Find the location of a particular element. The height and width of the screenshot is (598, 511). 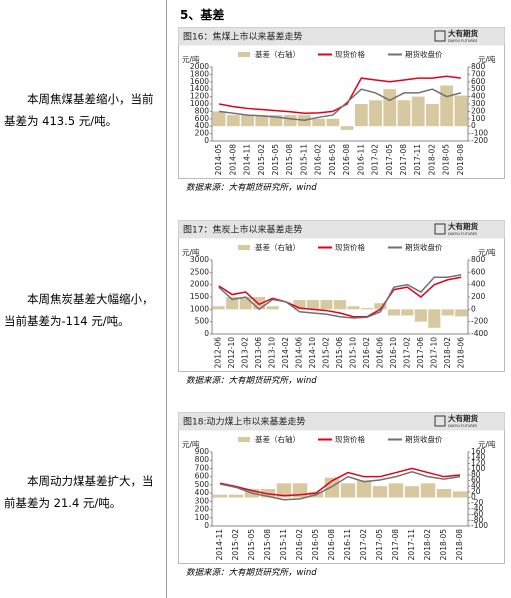

source: 数据来源：大有期货研究所，wind is located at coordinates (251, 573).